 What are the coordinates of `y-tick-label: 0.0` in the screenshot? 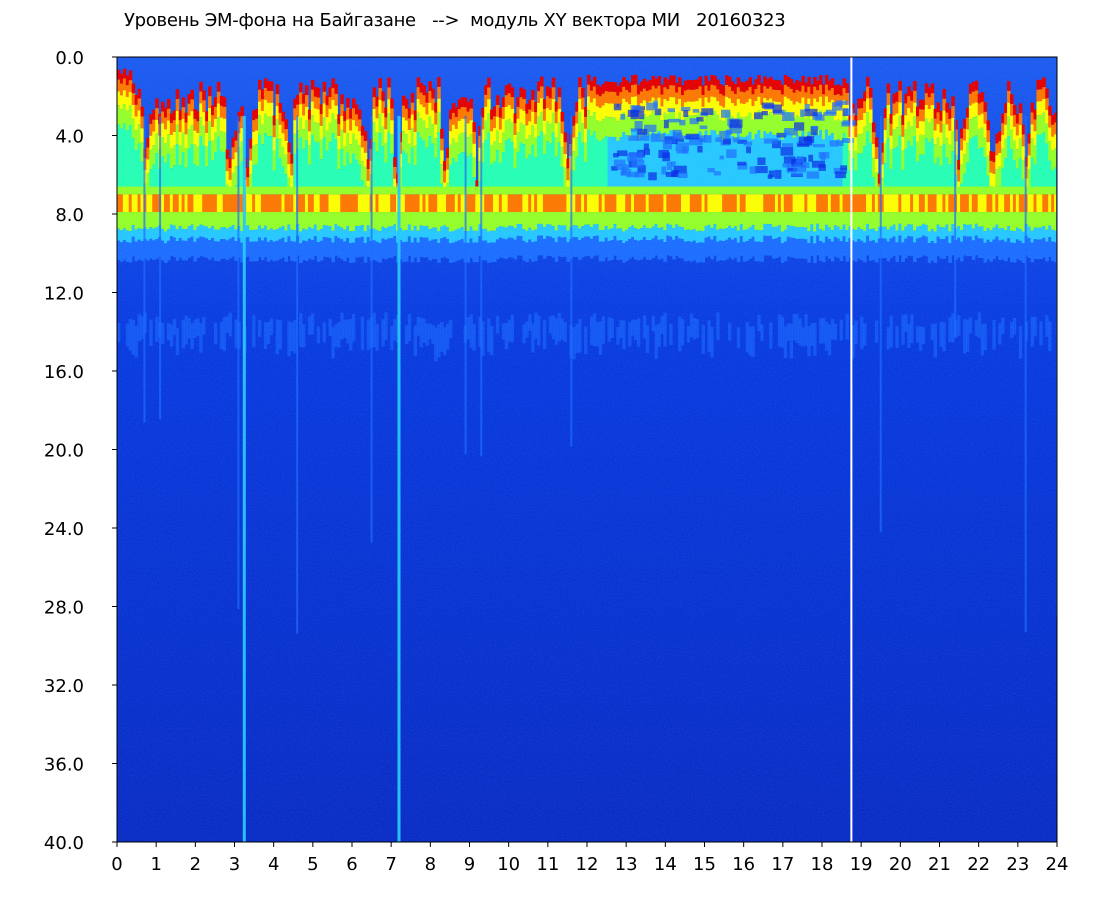 It's located at (69, 58).